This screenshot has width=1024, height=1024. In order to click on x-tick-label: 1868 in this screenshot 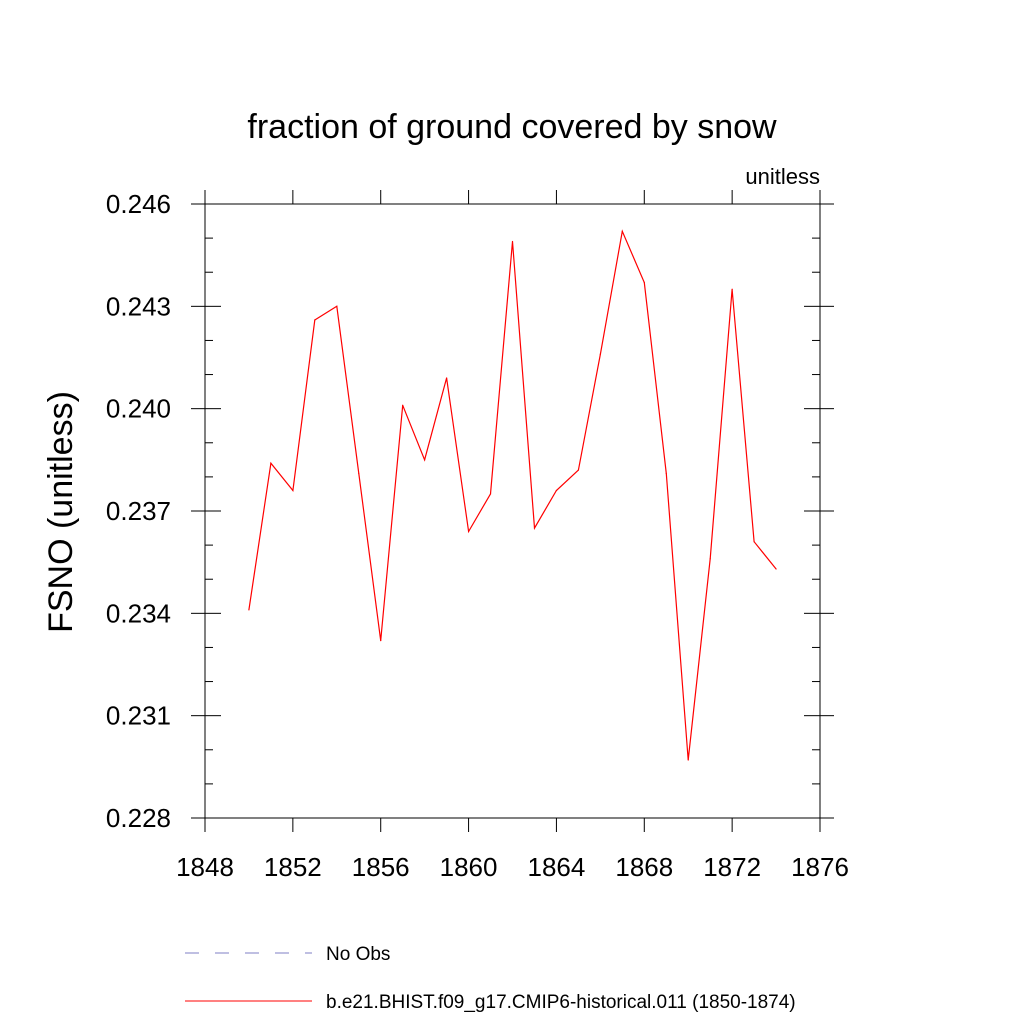, I will do `click(644, 867)`.